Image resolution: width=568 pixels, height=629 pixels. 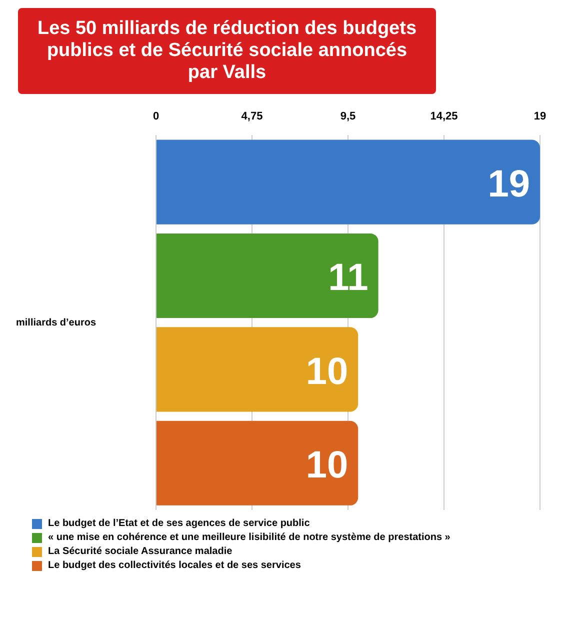 What do you see at coordinates (56, 322) in the screenshot?
I see `text: milliards d’euros` at bounding box center [56, 322].